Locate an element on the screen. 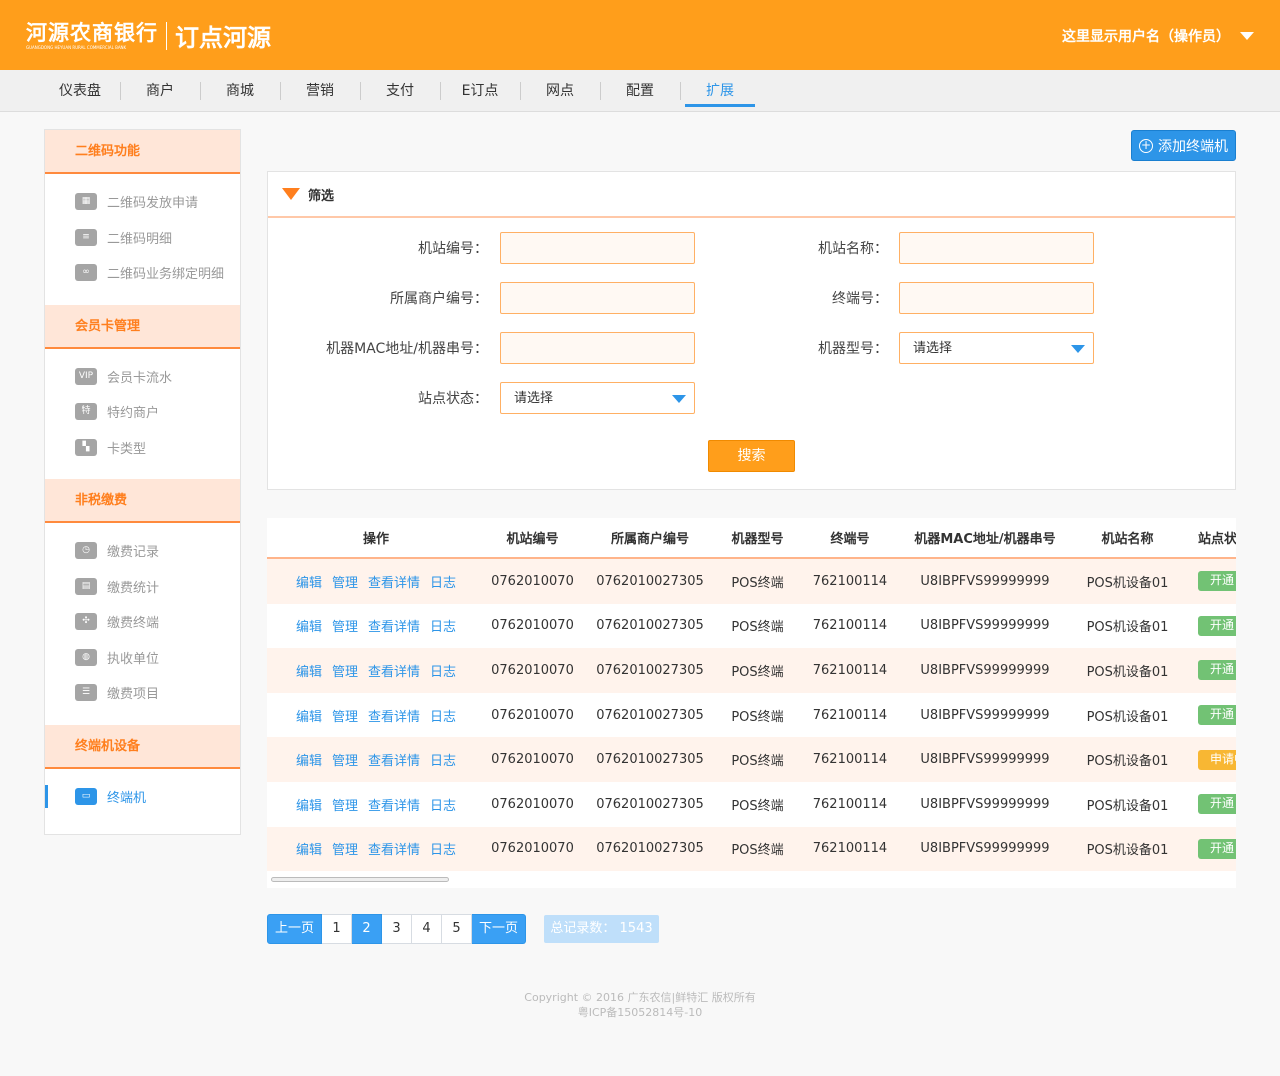 The height and width of the screenshot is (1076, 1280). page-button: 2 is located at coordinates (367, 929).